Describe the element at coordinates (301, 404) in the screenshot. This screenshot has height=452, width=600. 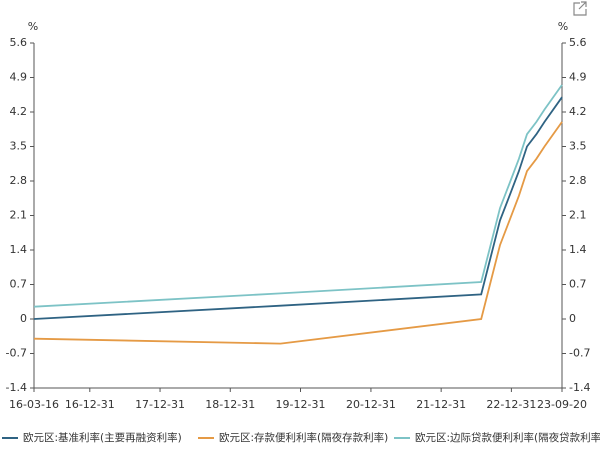
I see `x-tick-label: 19-12-31` at that location.